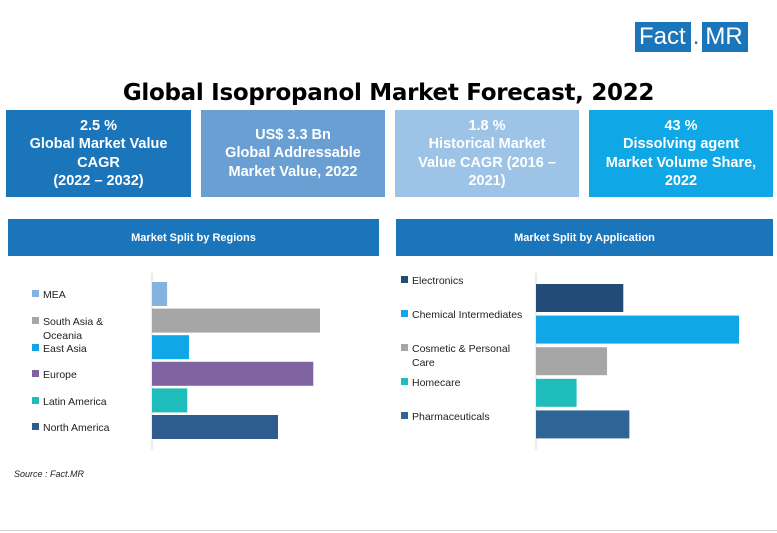 The width and height of the screenshot is (777, 533). I want to click on source-note: Source : Fact.MR, so click(49, 474).